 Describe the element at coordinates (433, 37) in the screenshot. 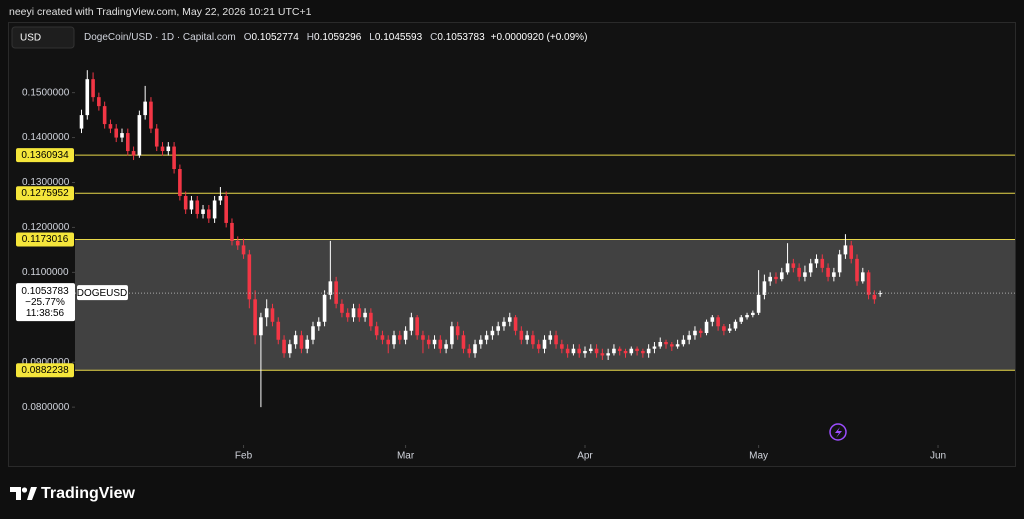

I see `ohlc-label: C` at that location.